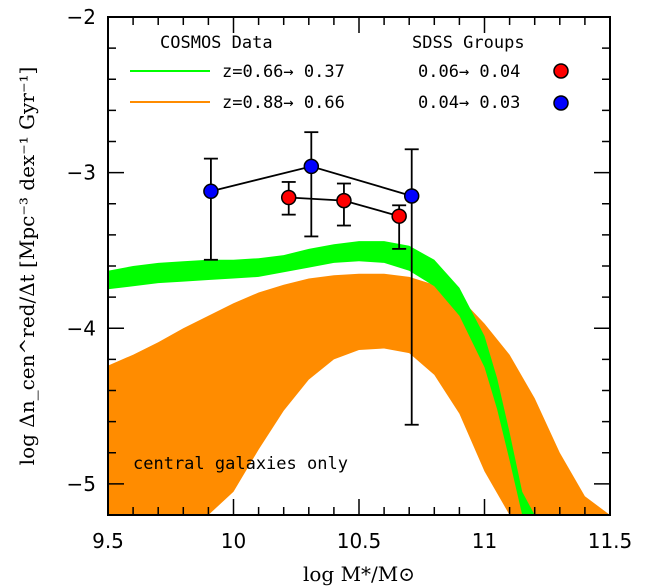  Describe the element at coordinates (359, 574) in the screenshot. I see `x-axis-title: log M*/M⊙` at that location.